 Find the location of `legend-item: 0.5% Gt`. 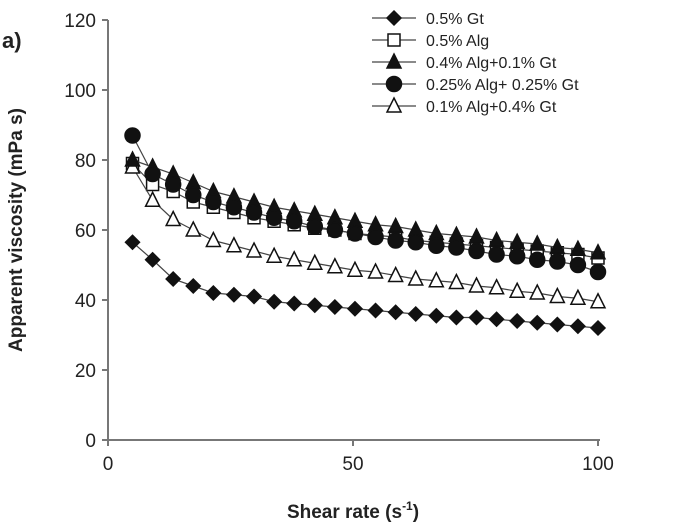

legend-item: 0.5% Gt is located at coordinates (428, 18).